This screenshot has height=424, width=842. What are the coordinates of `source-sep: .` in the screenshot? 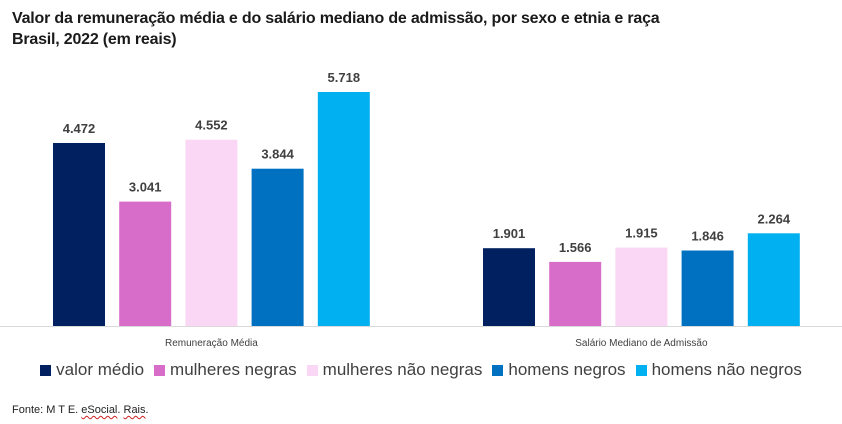 It's located at (120, 410).